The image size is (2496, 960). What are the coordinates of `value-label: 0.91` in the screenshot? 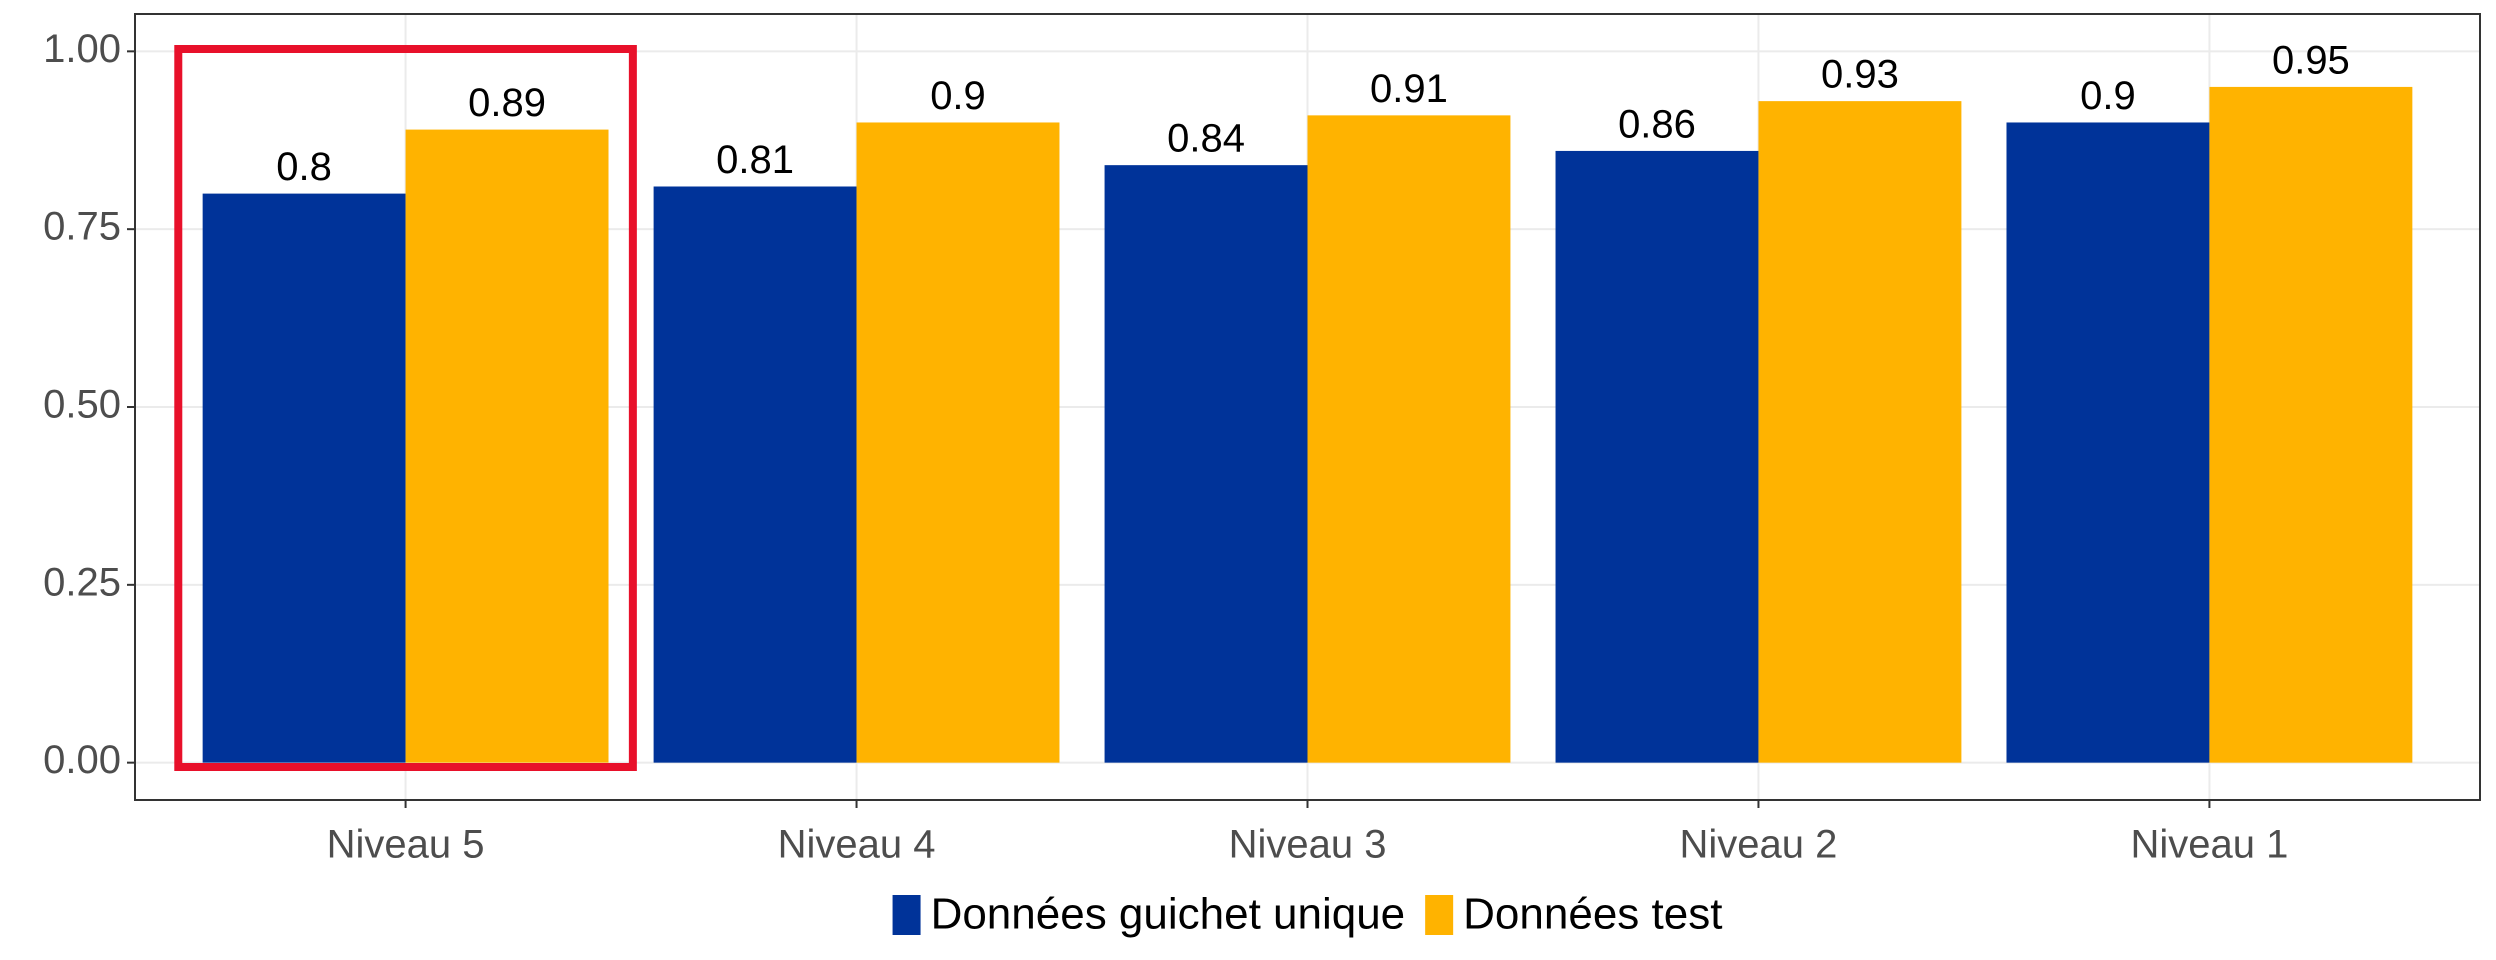 It's located at (1409, 89).